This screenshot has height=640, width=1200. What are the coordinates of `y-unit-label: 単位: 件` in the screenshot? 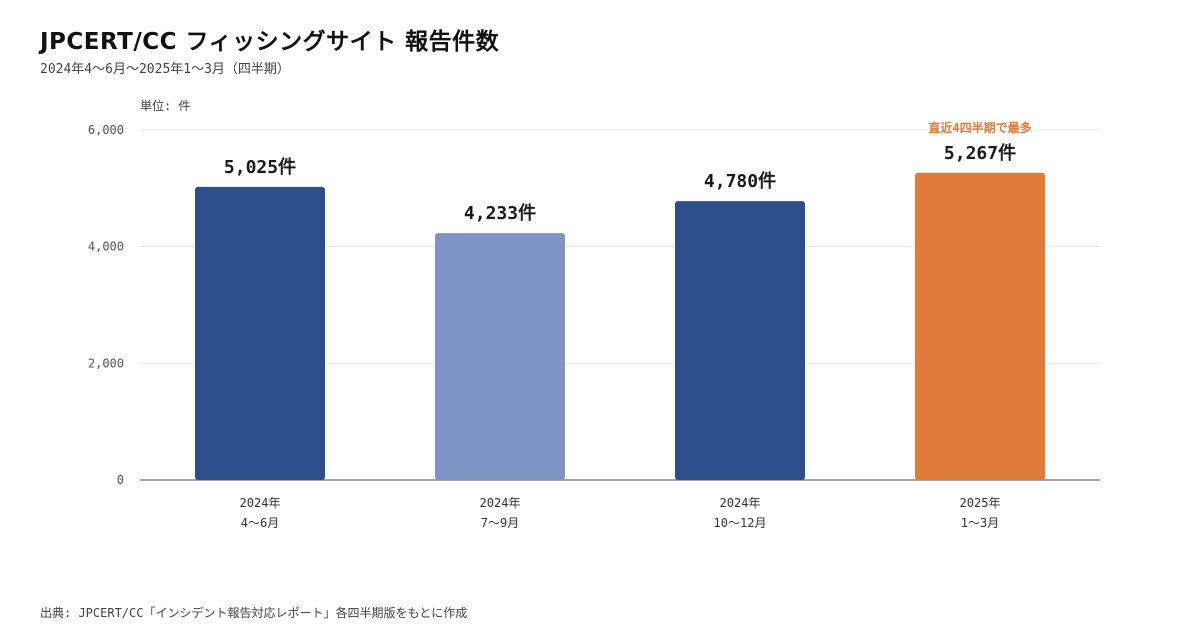 It's located at (165, 105).